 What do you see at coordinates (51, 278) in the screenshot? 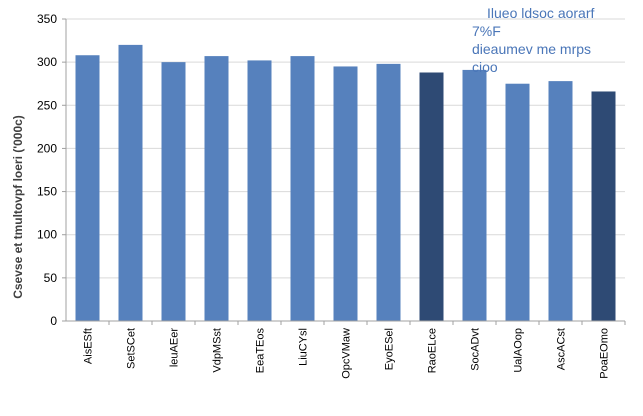
I see `y-tick-label: 50` at bounding box center [51, 278].